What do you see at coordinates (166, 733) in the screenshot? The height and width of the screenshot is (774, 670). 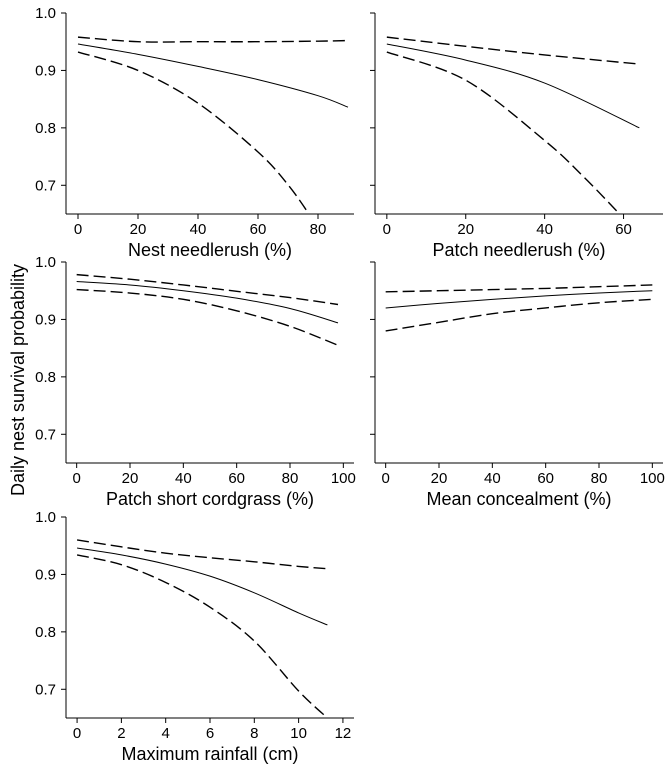 I see `x-tick-label: 4` at bounding box center [166, 733].